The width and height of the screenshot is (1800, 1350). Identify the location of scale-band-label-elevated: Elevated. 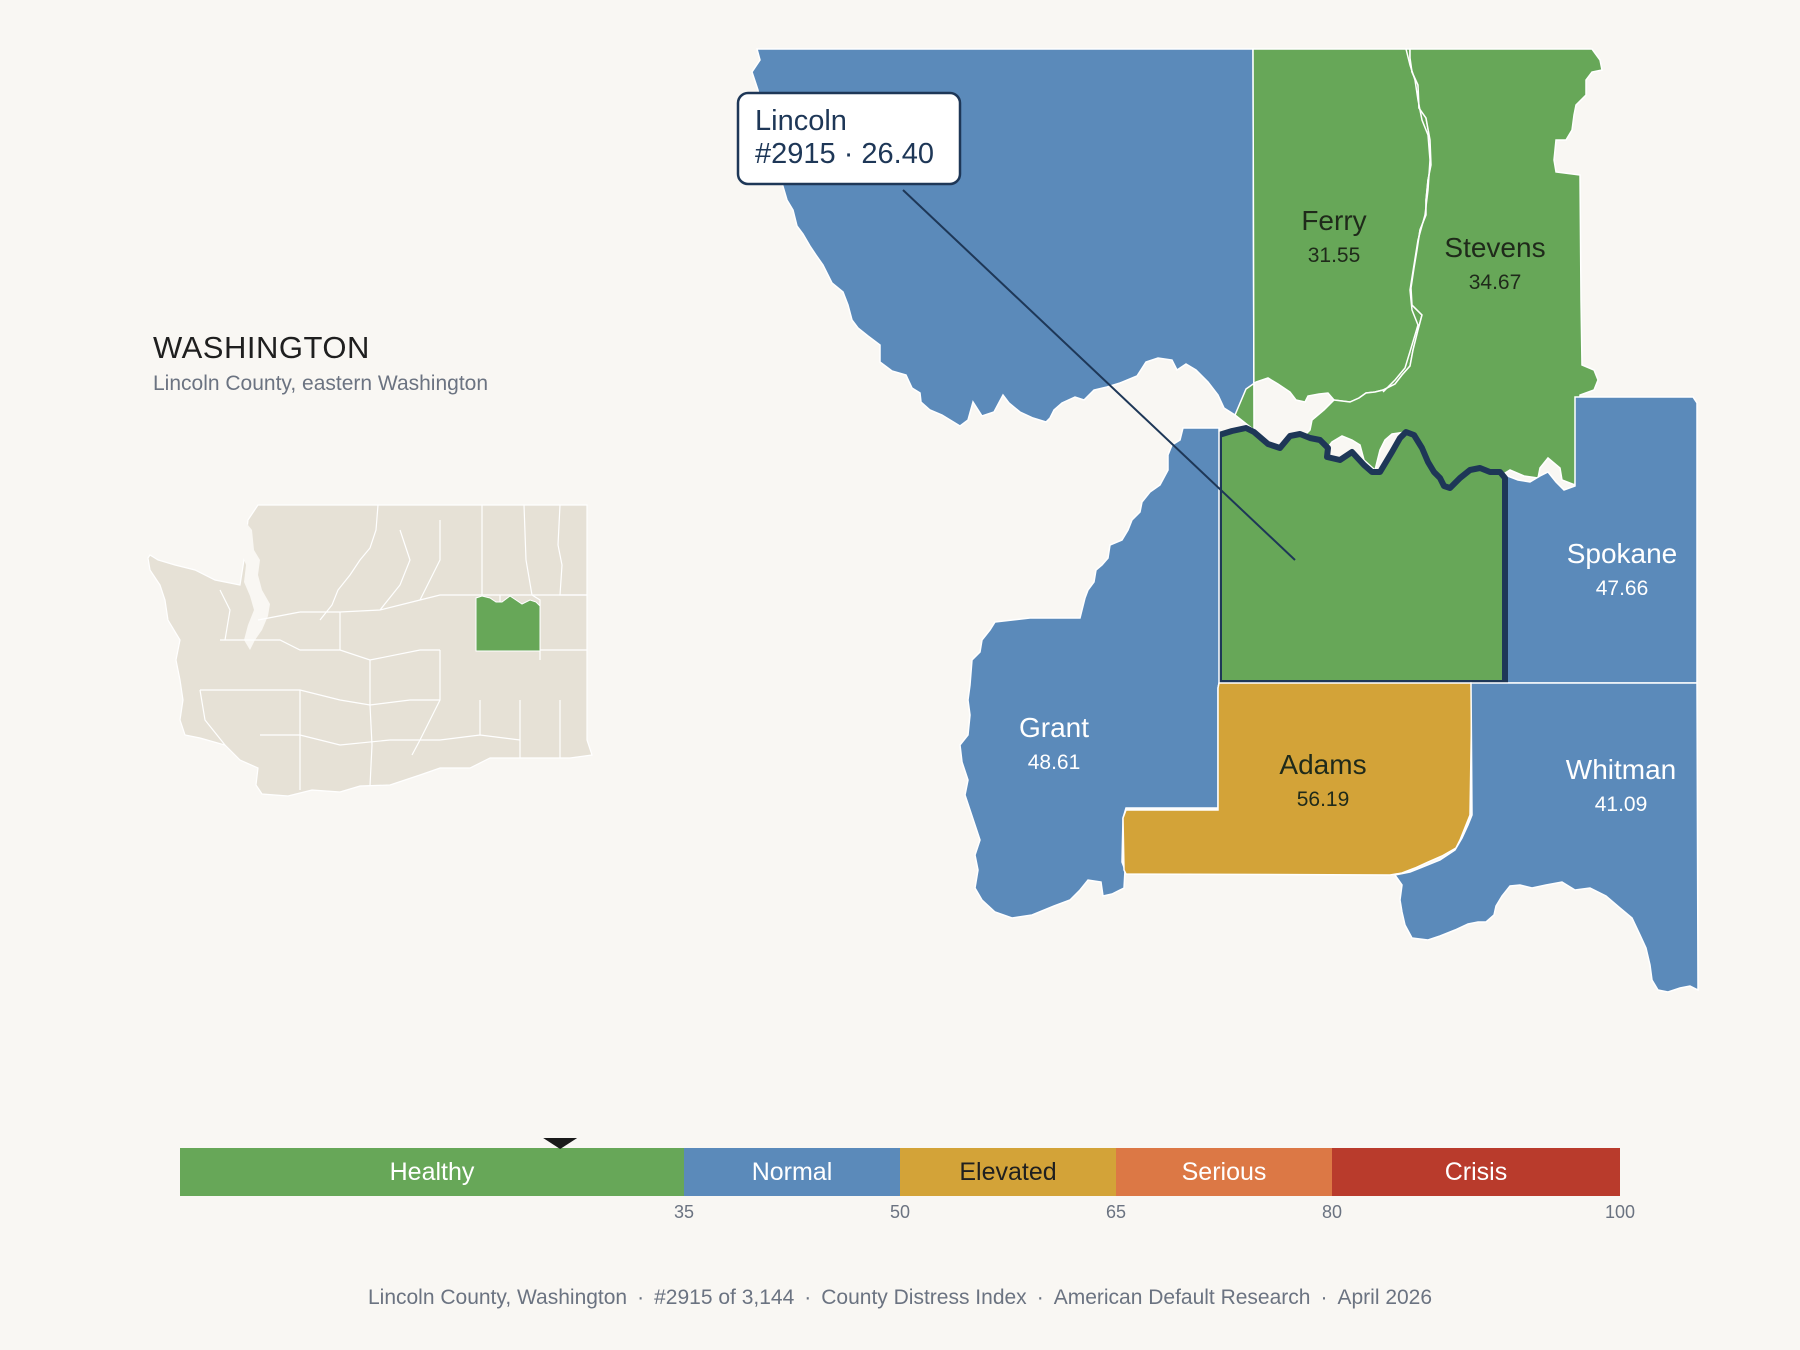
(1007, 1172).